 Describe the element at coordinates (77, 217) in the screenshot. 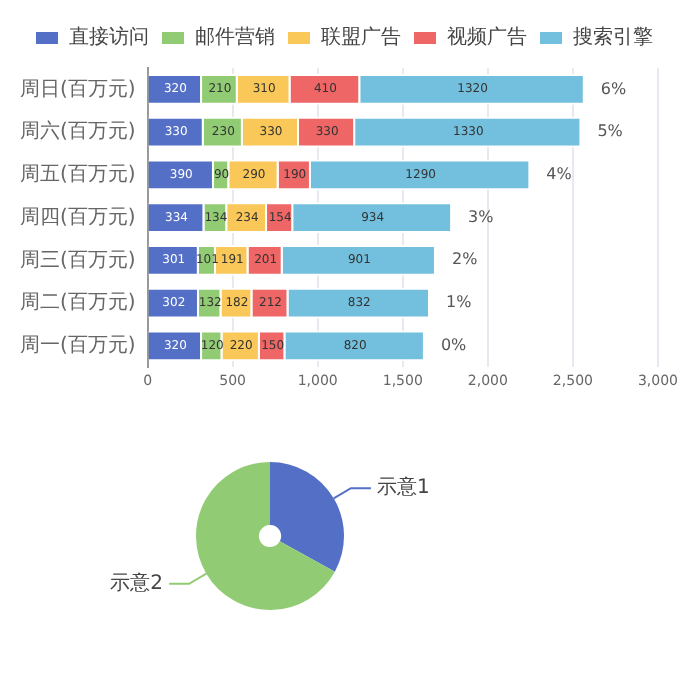

I see `y-tick-label: 周四(百万元)` at that location.